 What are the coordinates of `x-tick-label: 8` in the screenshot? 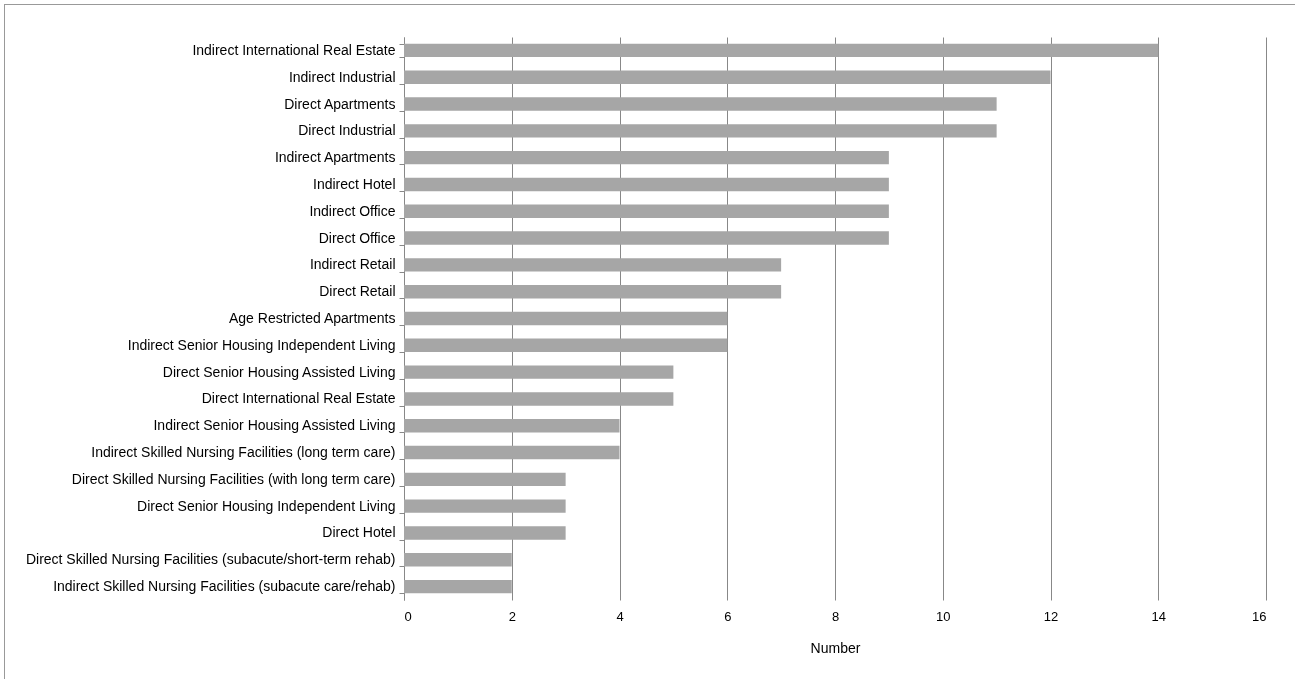 It's located at (835, 616).